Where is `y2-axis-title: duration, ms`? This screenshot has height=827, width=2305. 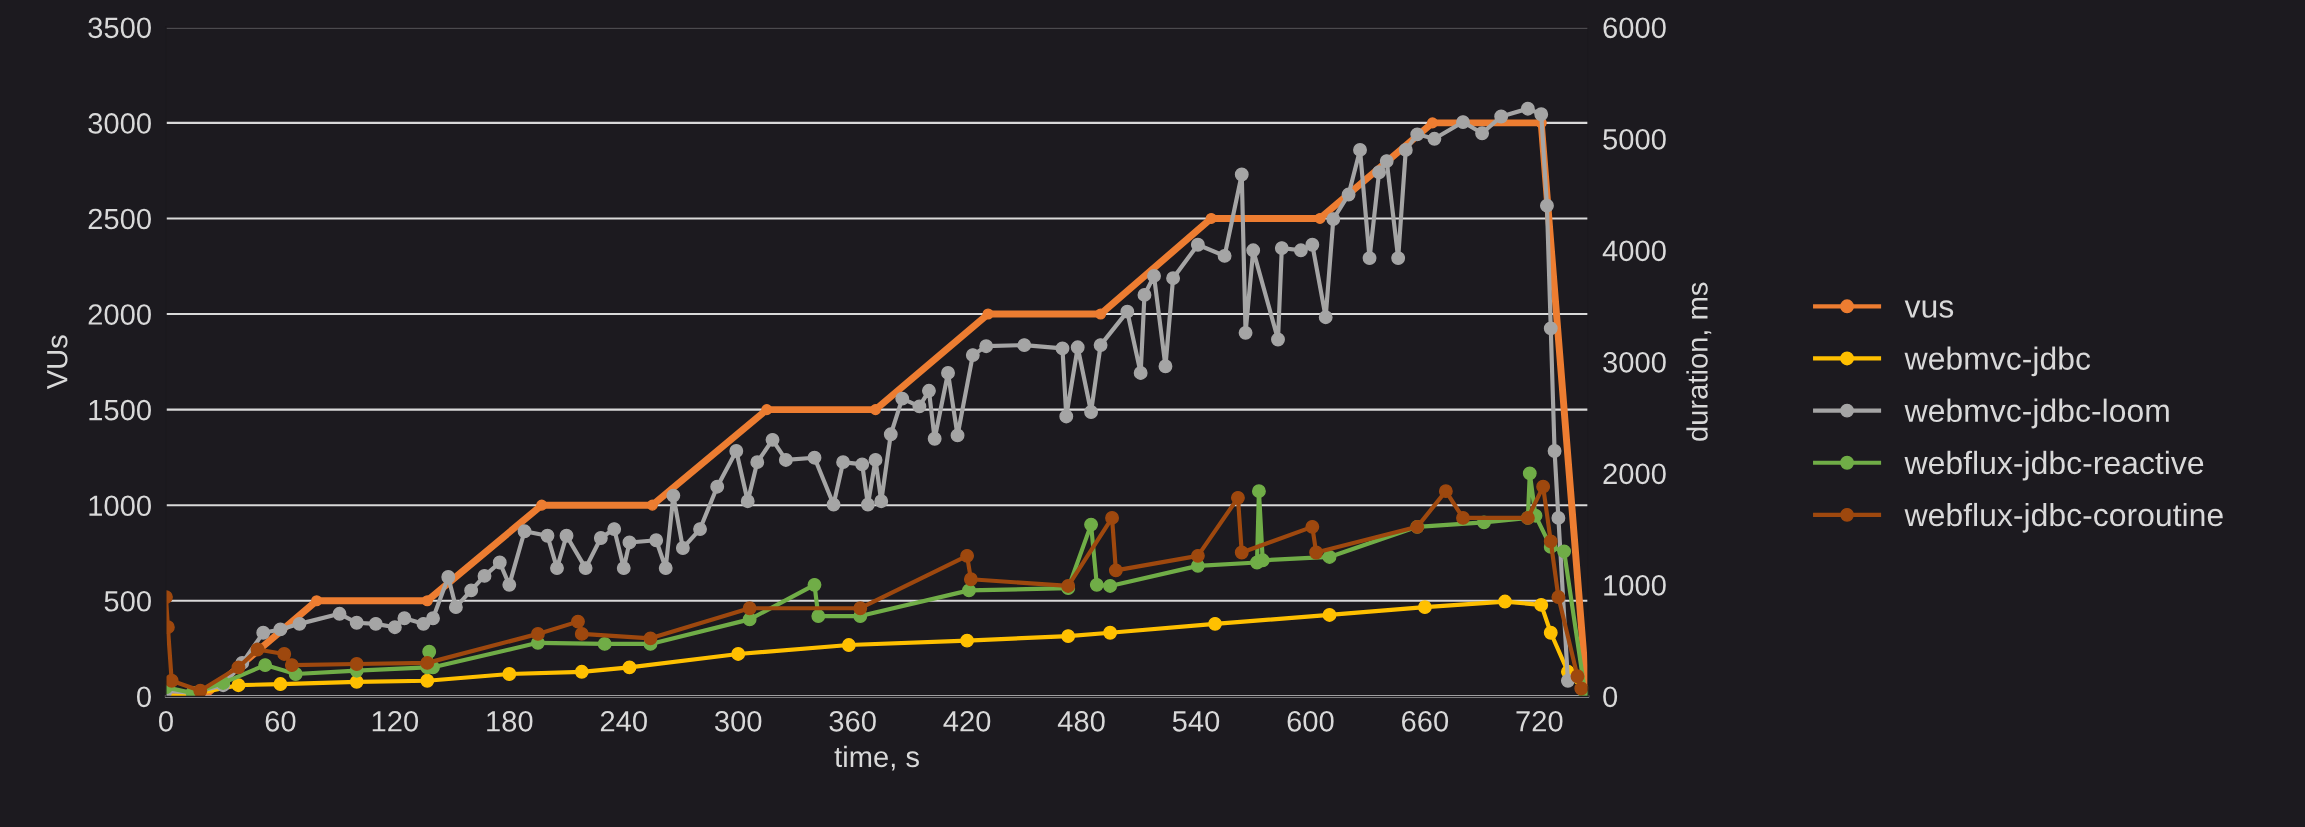 y2-axis-title: duration, ms is located at coordinates (1699, 361).